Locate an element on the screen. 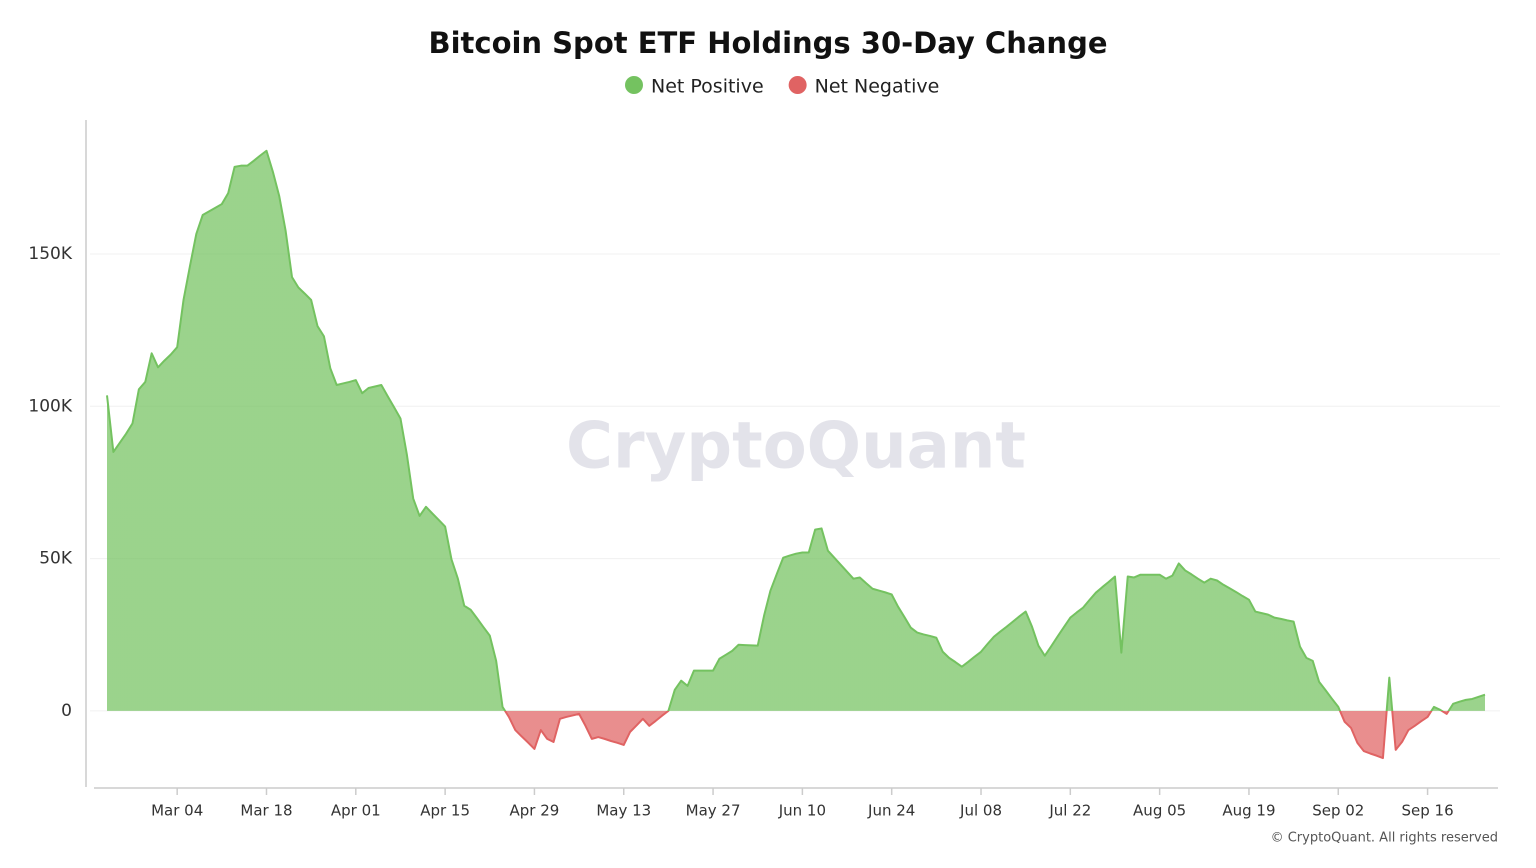 The image size is (1536, 868). chart-title: Bitcoin Spot ETF Holdings 30-Day Change is located at coordinates (767, 43).